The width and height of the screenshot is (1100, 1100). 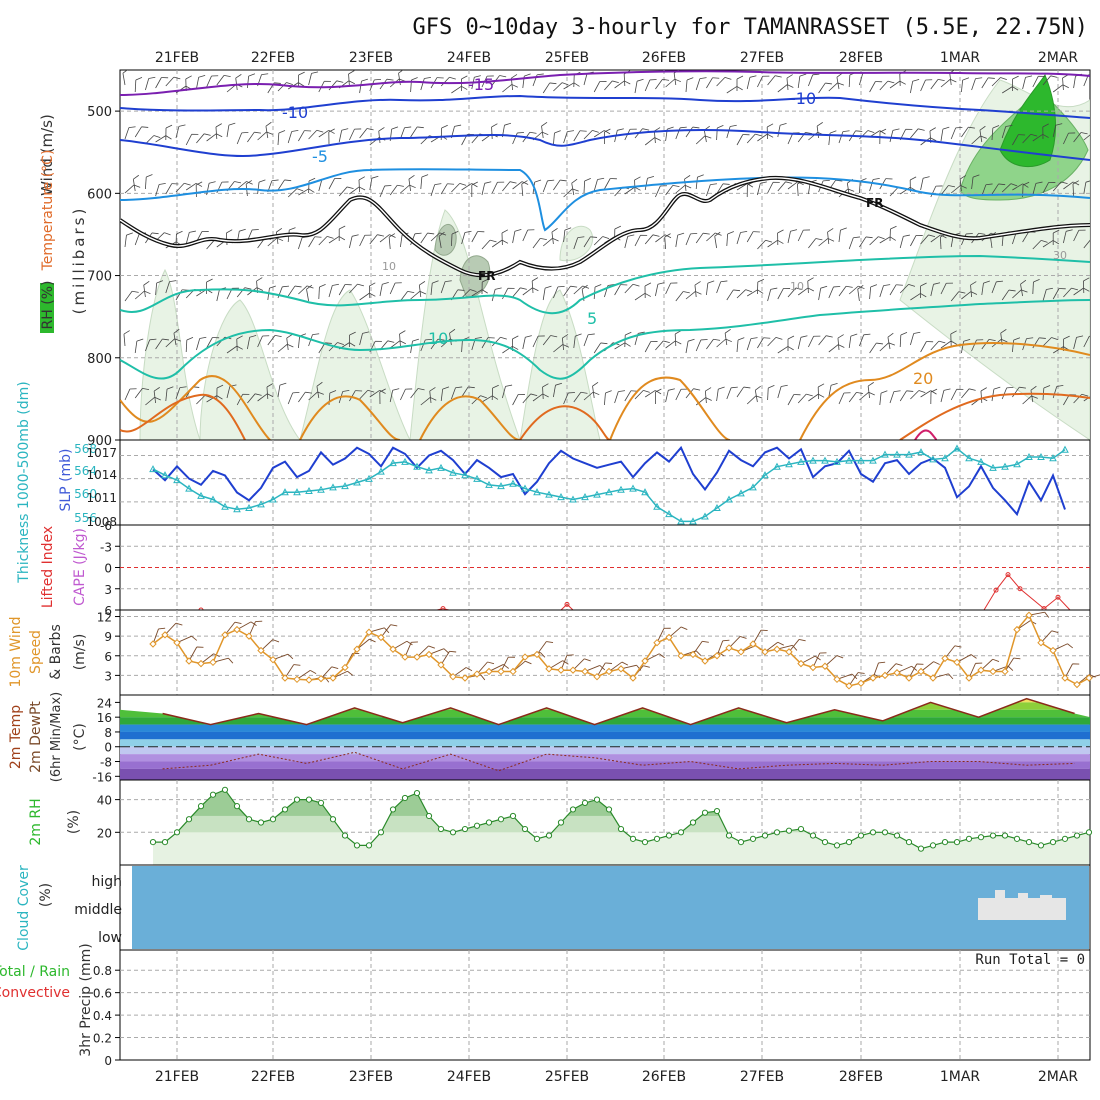 I want to click on date-label-top: 26FEB, so click(x=664, y=58).